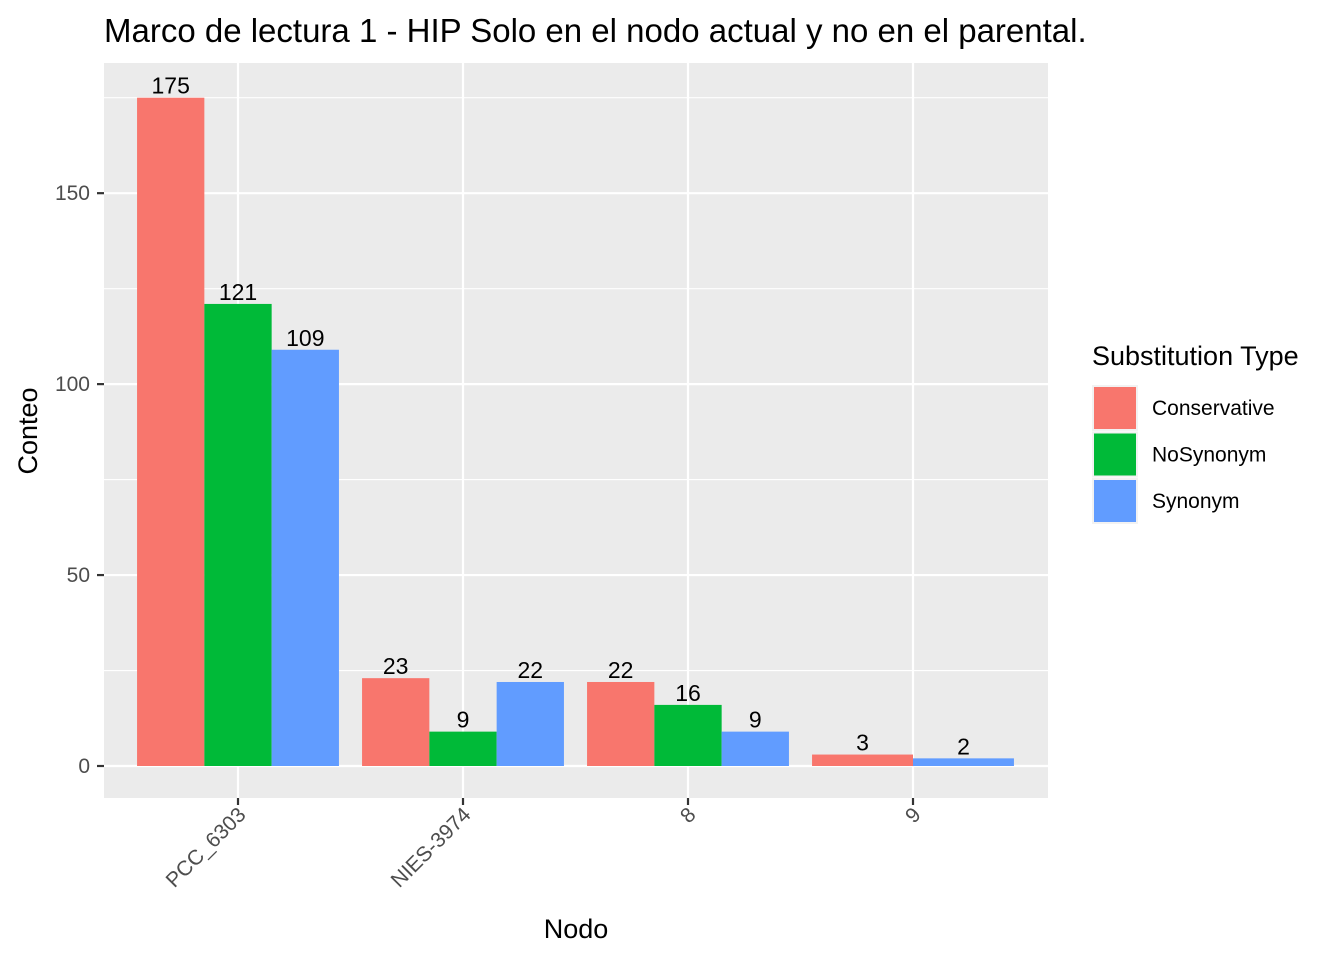  What do you see at coordinates (576, 929) in the screenshot?
I see `x-axis-title: Nodo` at bounding box center [576, 929].